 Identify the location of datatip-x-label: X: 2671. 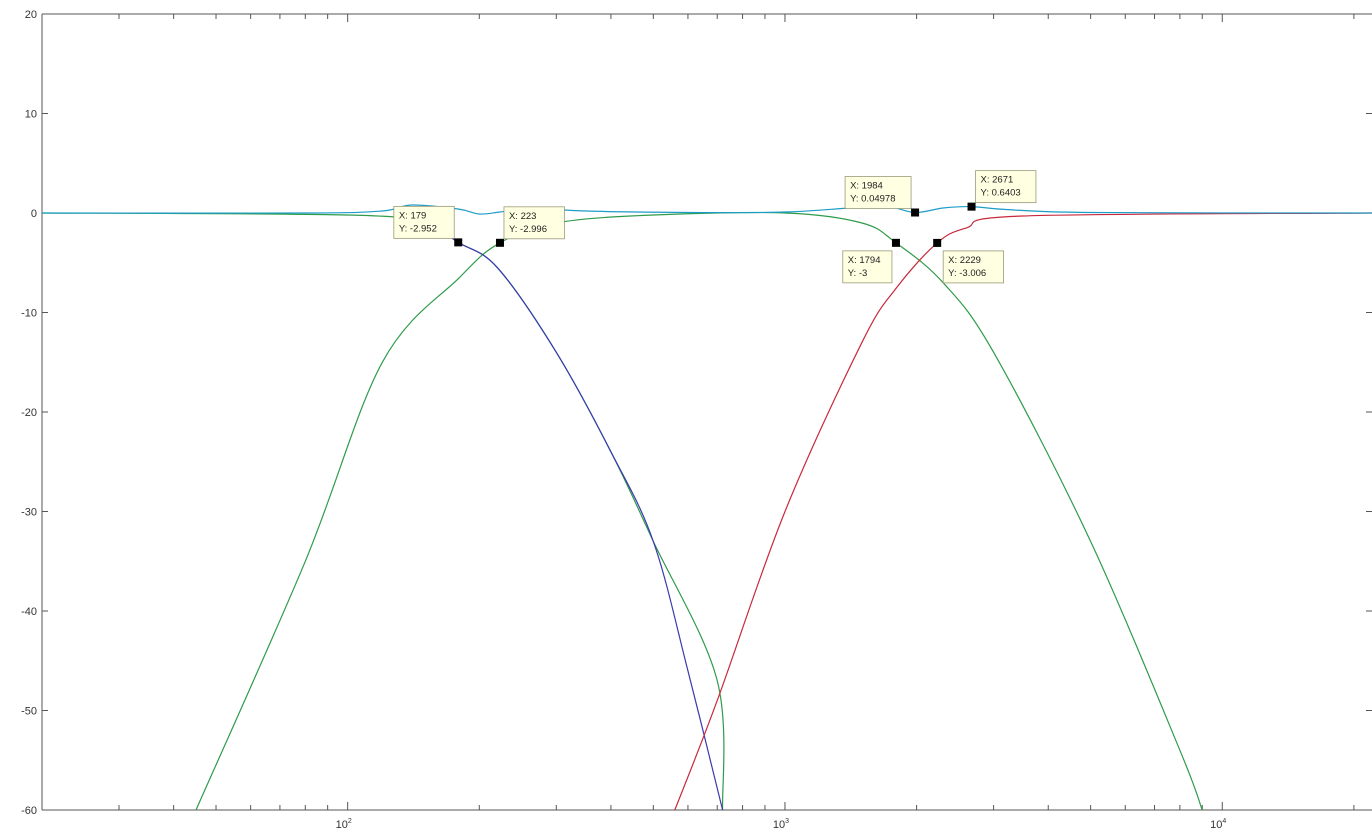
(997, 180).